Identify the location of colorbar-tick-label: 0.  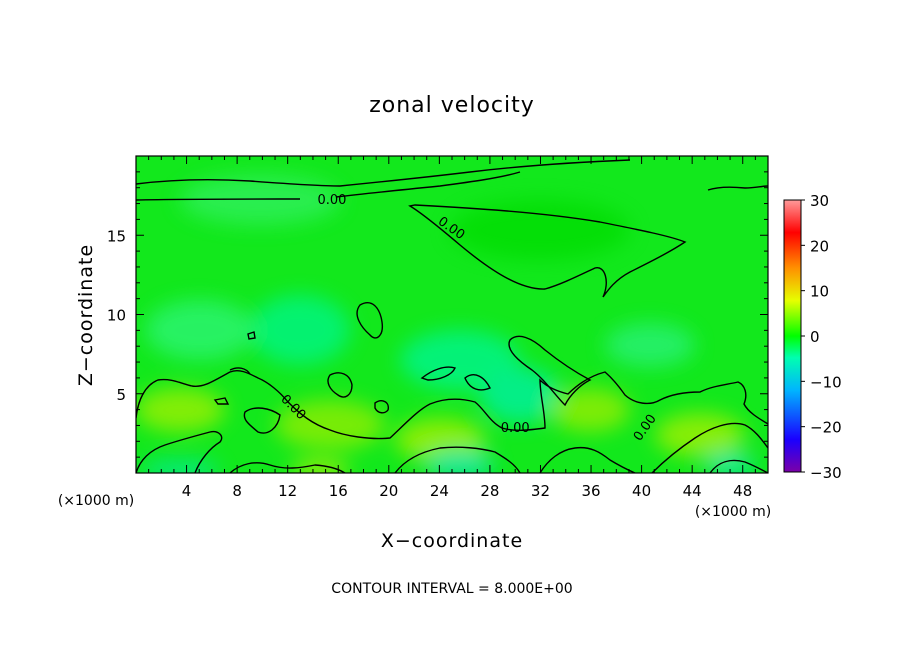
(815, 337).